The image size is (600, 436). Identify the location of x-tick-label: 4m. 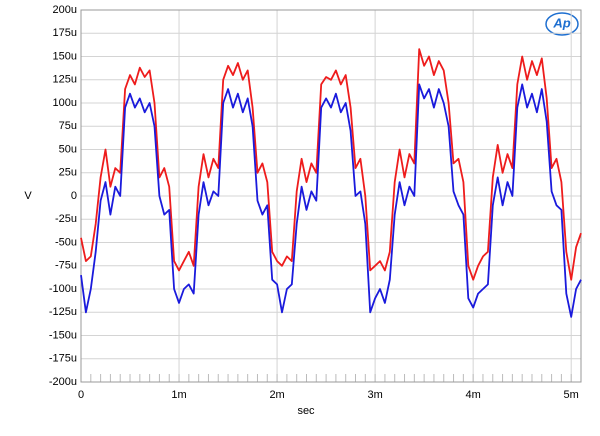
(473, 395).